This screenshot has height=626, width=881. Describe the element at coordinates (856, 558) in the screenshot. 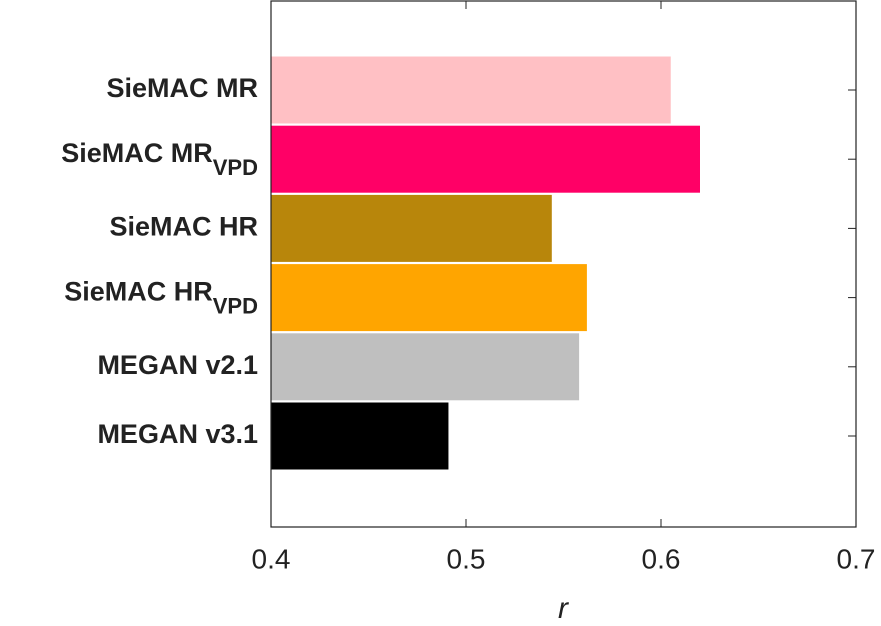

I see `x-tick-label: 0.7` at that location.